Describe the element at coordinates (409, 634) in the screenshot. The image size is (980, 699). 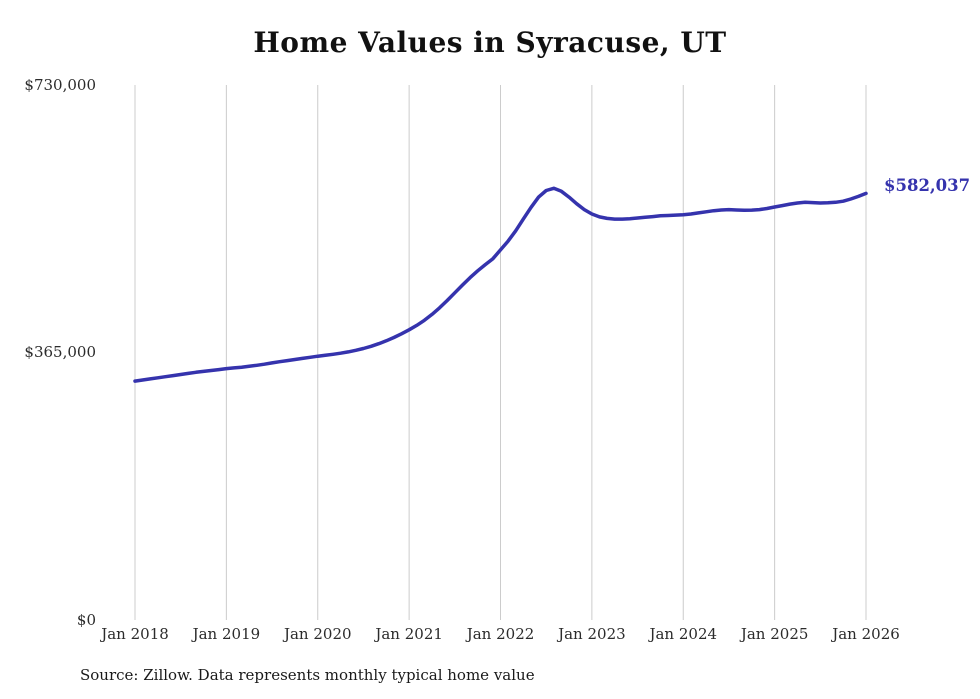
I see `x-axis-tick-label: Jan 2021` at that location.